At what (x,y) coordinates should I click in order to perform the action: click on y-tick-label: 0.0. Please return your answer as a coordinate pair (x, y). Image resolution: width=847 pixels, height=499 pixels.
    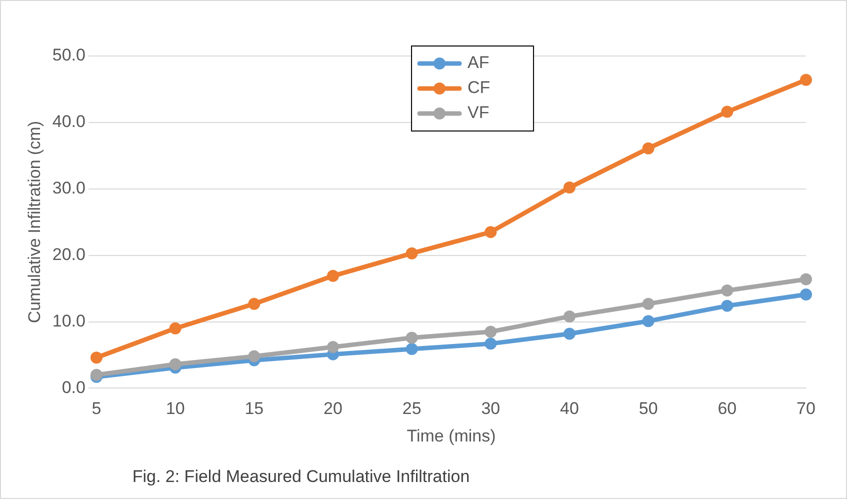
    Looking at the image, I should click on (74, 387).